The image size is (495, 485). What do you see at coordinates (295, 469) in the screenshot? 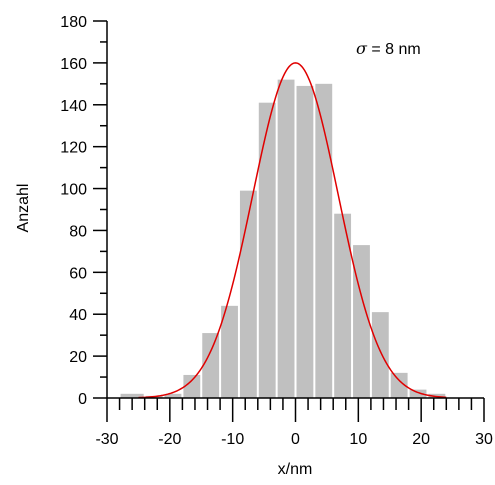
I see `x-axis-title: x/nm` at bounding box center [295, 469].